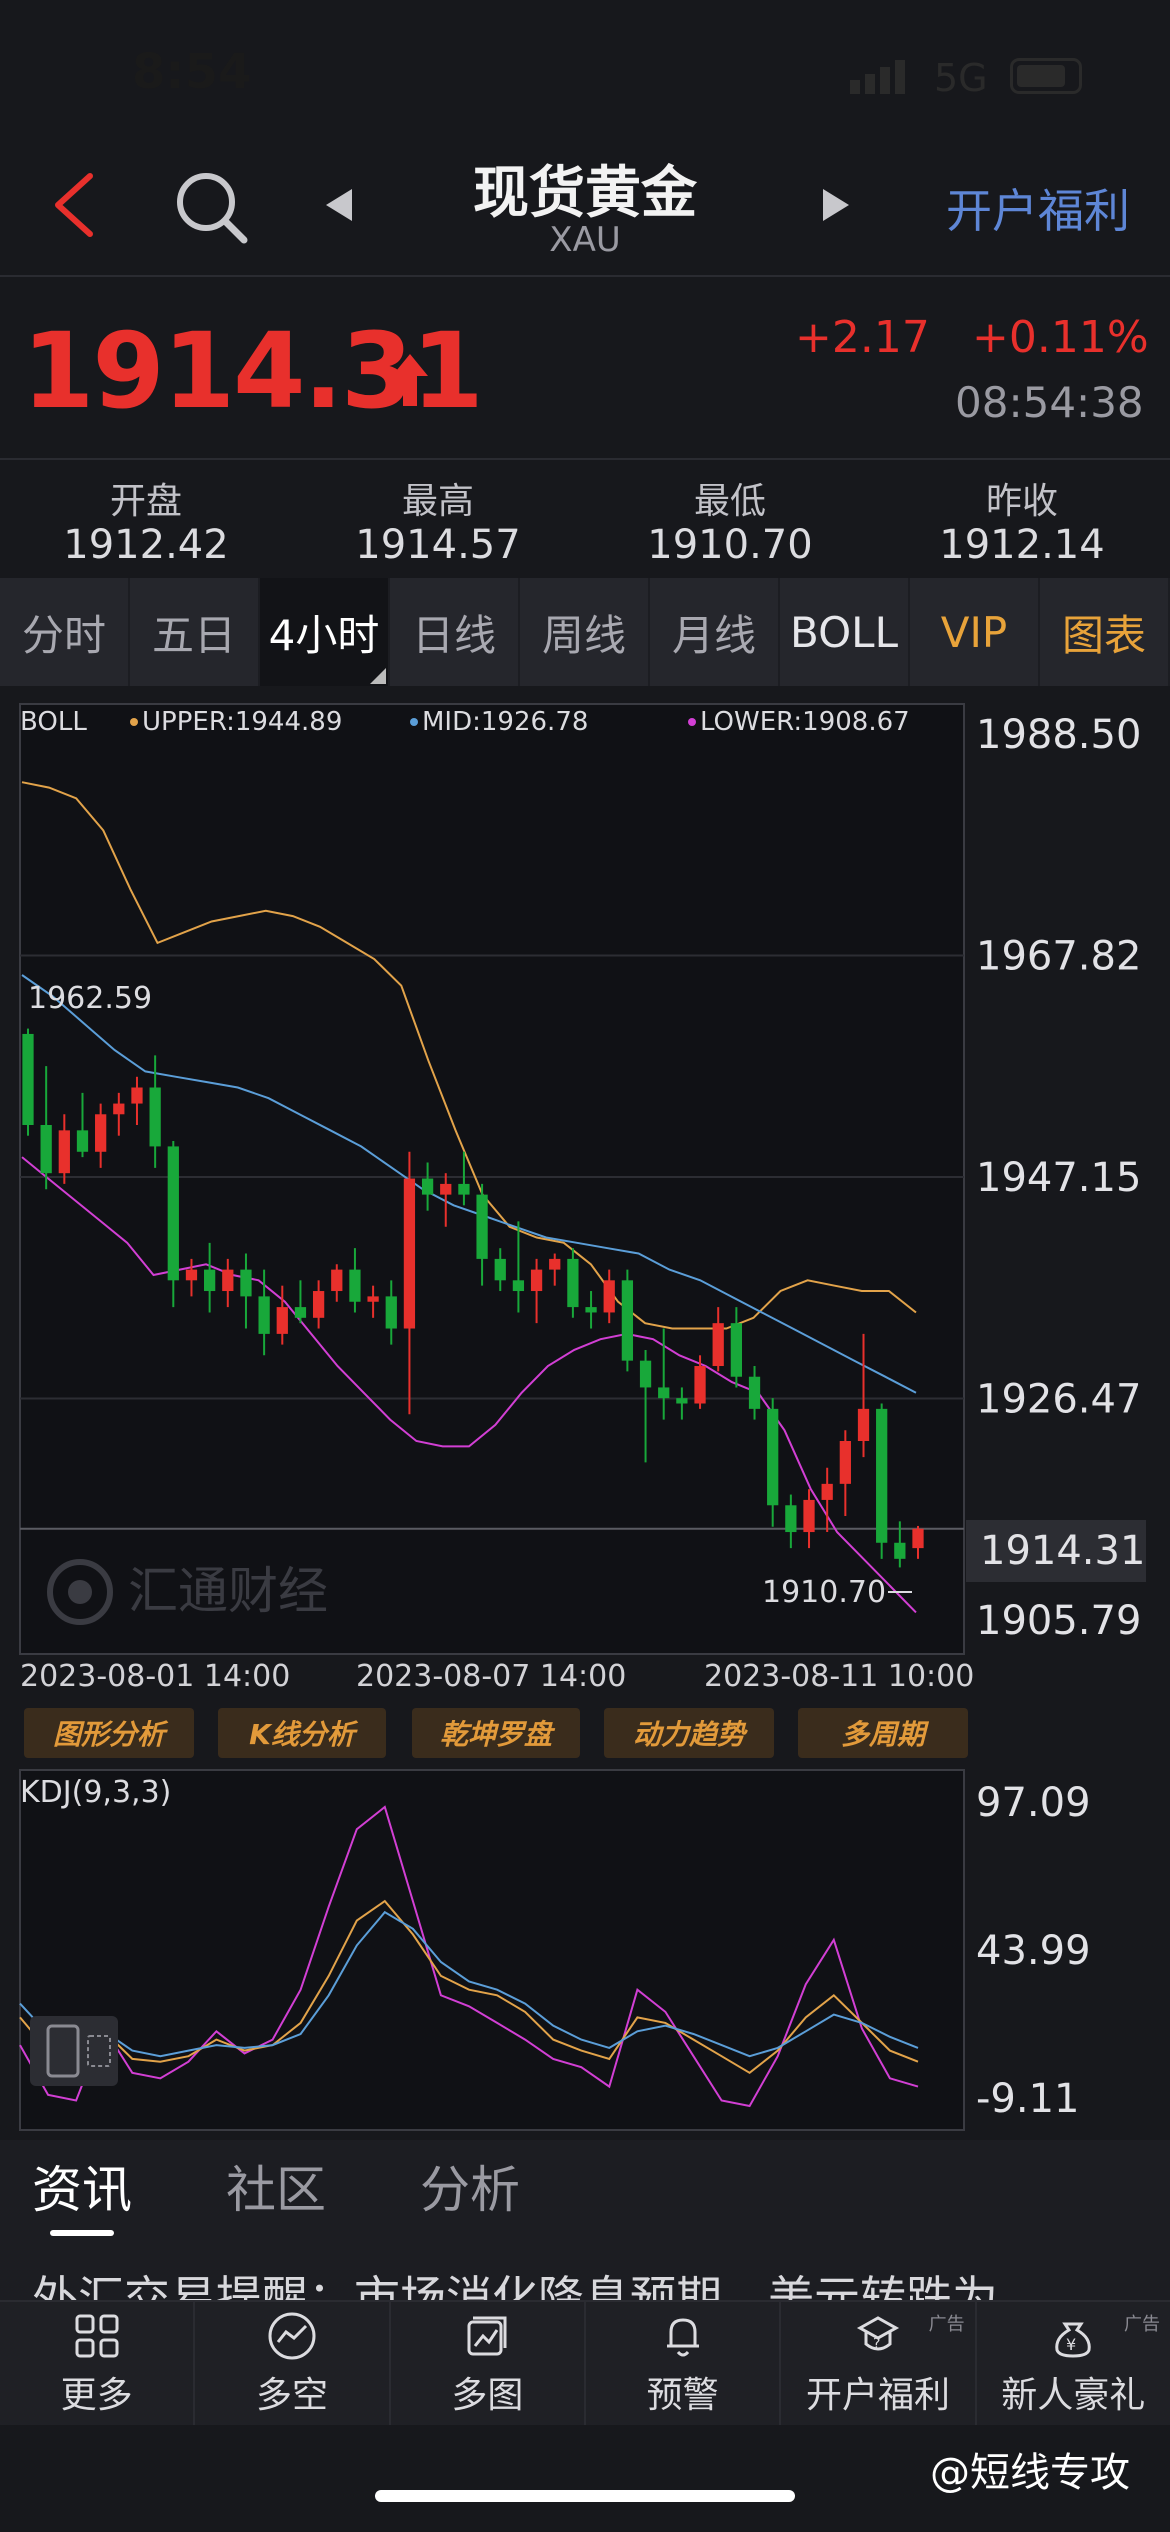 This screenshot has width=1170, height=2532. What do you see at coordinates (487, 2395) in the screenshot?
I see `bottom-multichart-label: 多图` at bounding box center [487, 2395].